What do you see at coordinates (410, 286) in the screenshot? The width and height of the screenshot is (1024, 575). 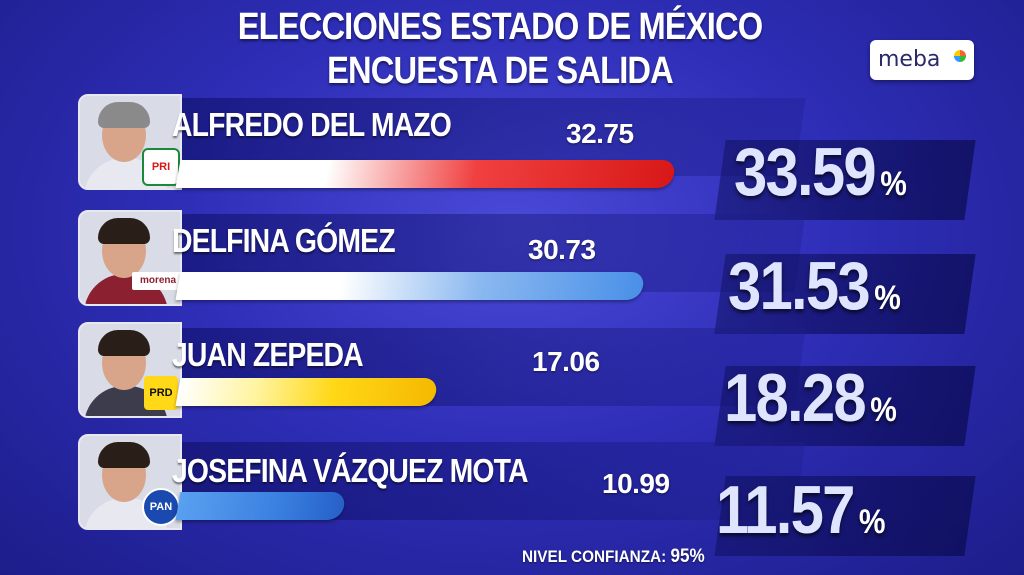 I see `bar-delfina-gomez` at bounding box center [410, 286].